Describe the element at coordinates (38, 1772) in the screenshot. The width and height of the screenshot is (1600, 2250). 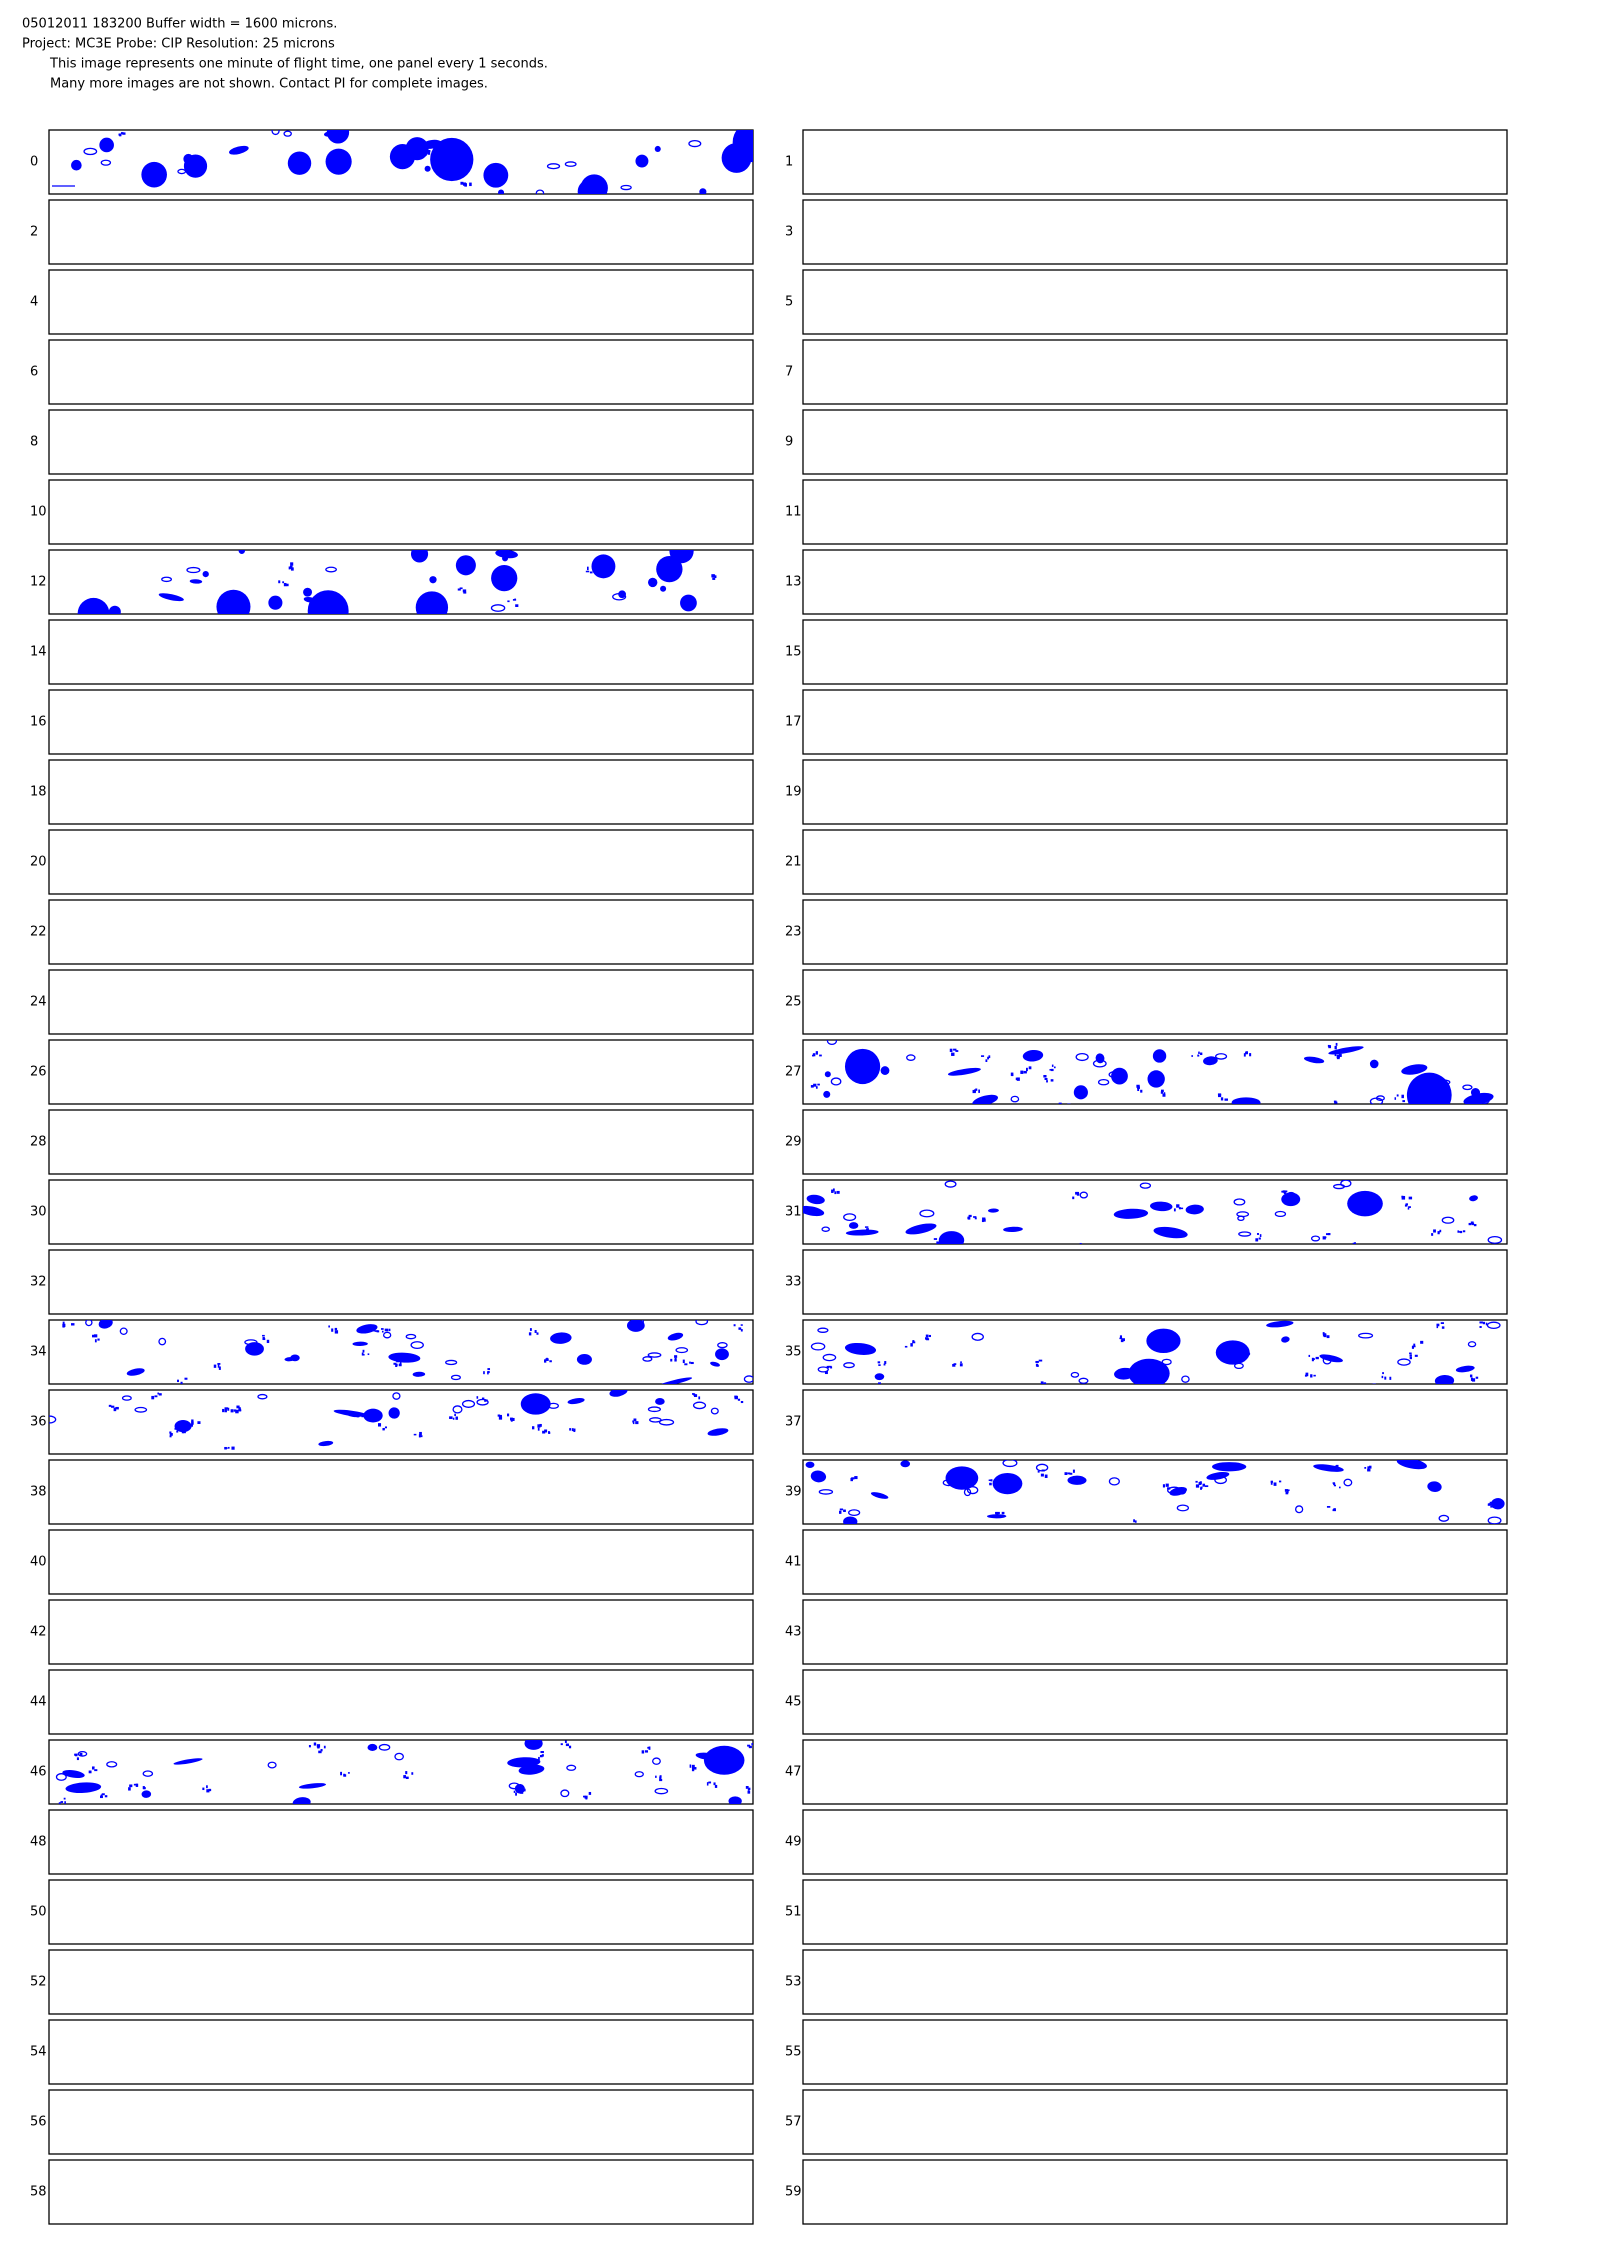
I see `panel-label: 46` at that location.